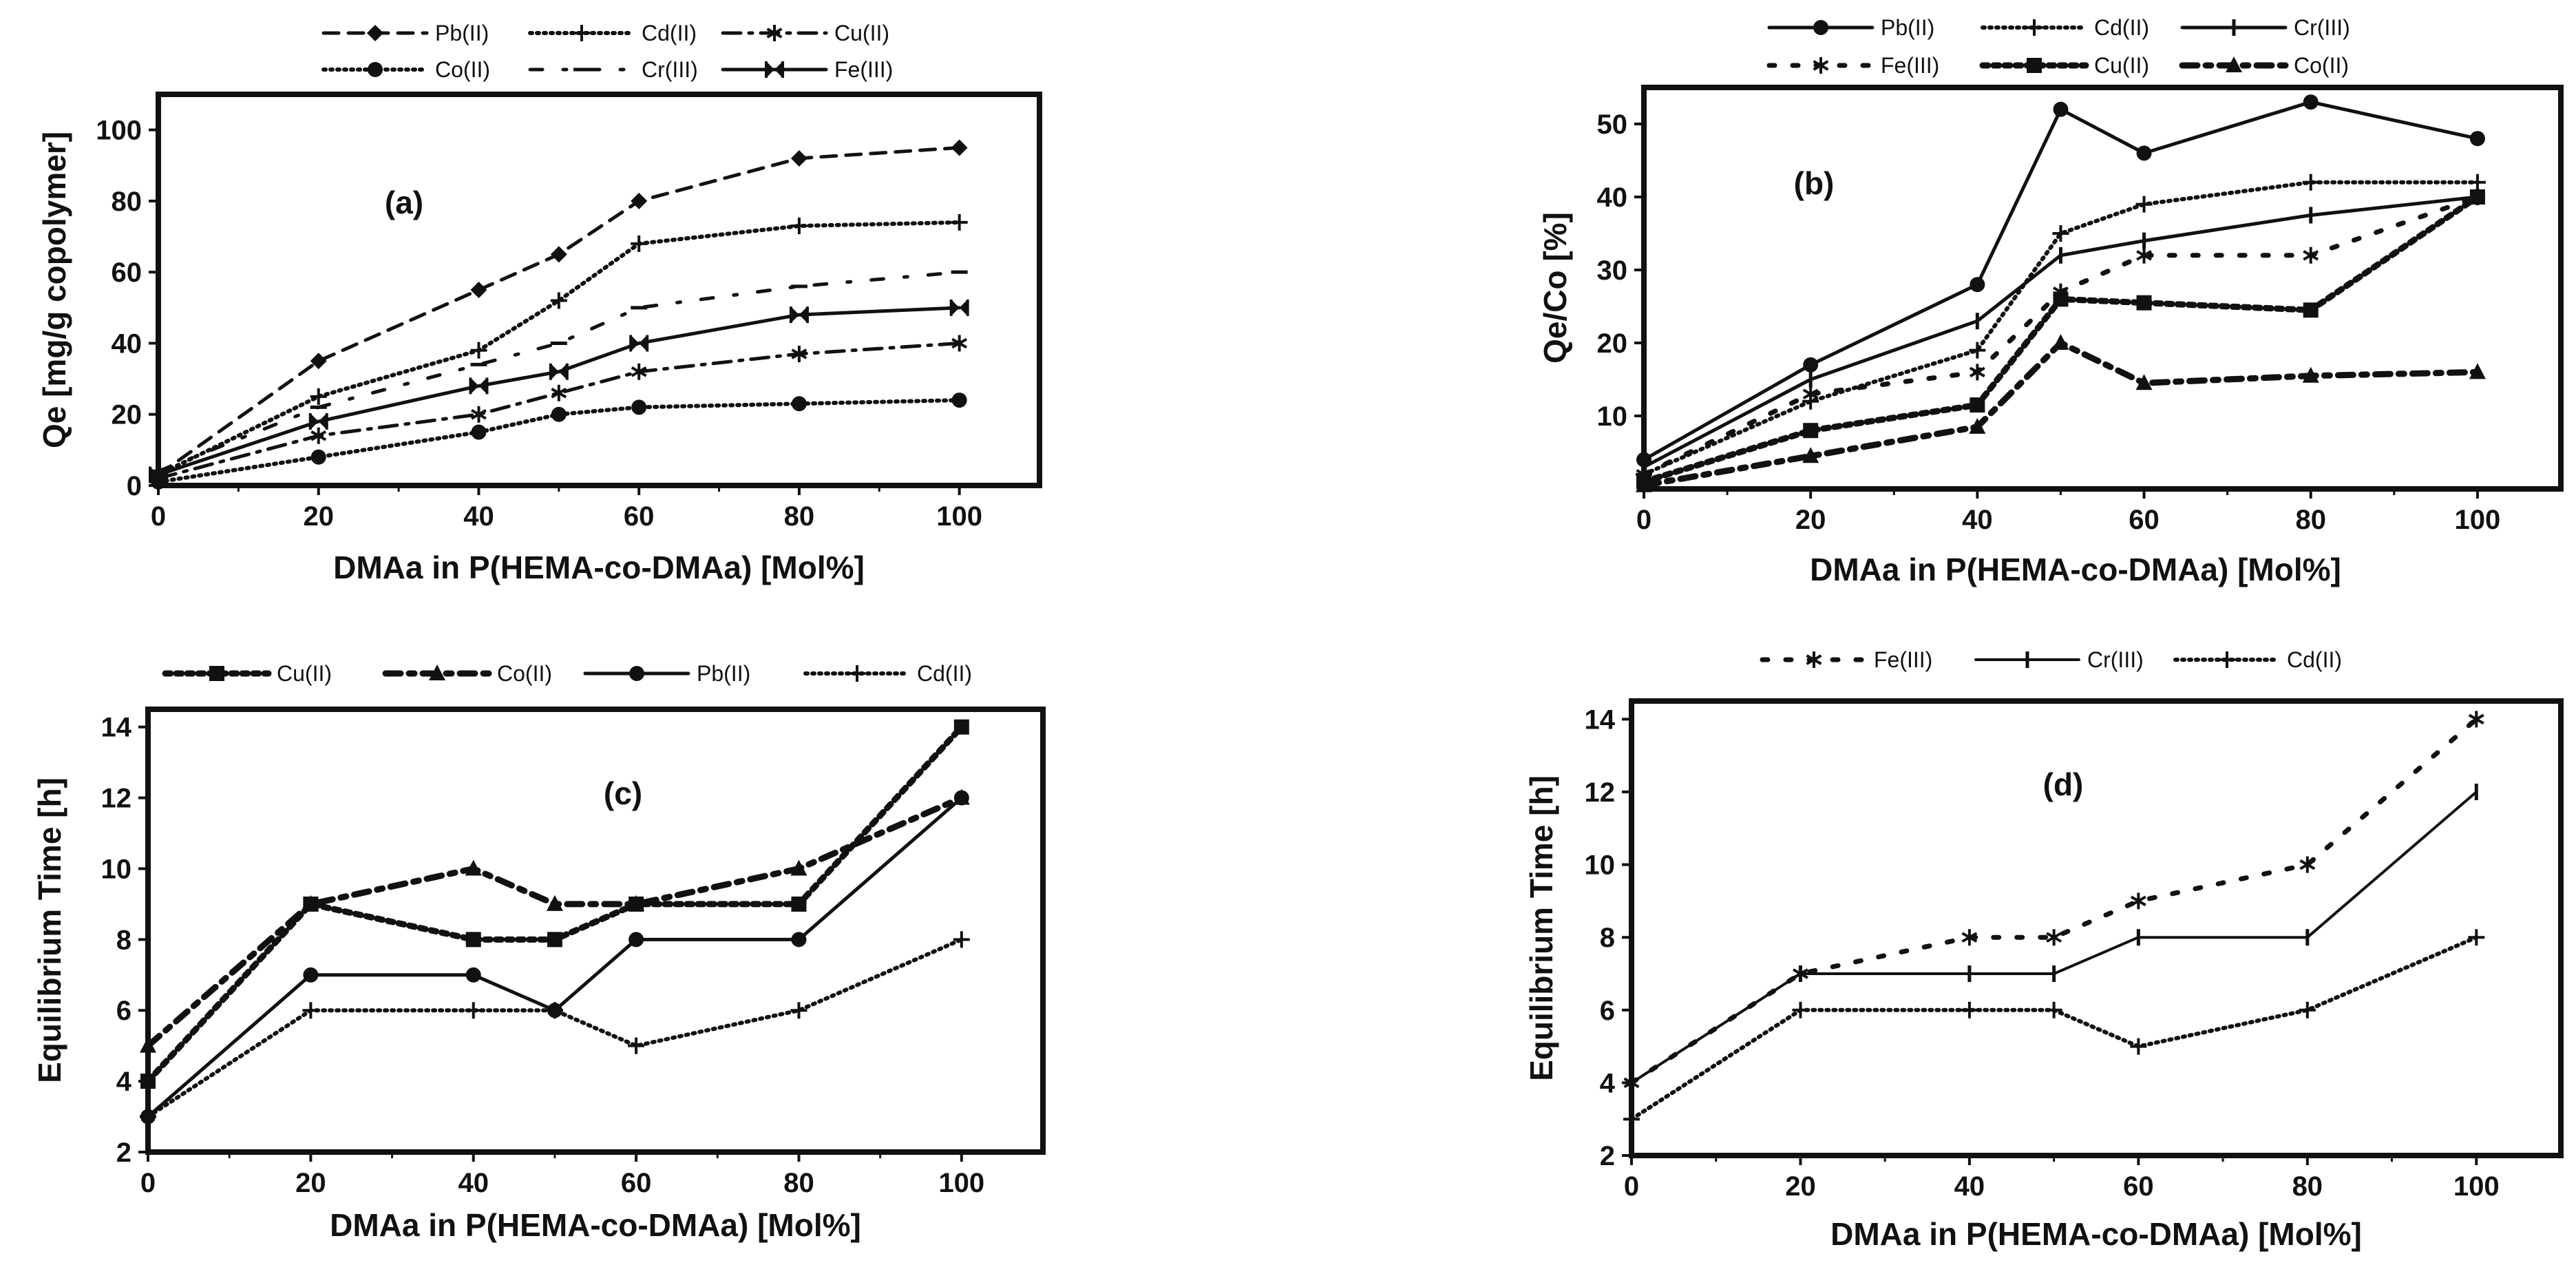  What do you see at coordinates (862, 33) in the screenshot?
I see `legend-label: Cu(II)` at bounding box center [862, 33].